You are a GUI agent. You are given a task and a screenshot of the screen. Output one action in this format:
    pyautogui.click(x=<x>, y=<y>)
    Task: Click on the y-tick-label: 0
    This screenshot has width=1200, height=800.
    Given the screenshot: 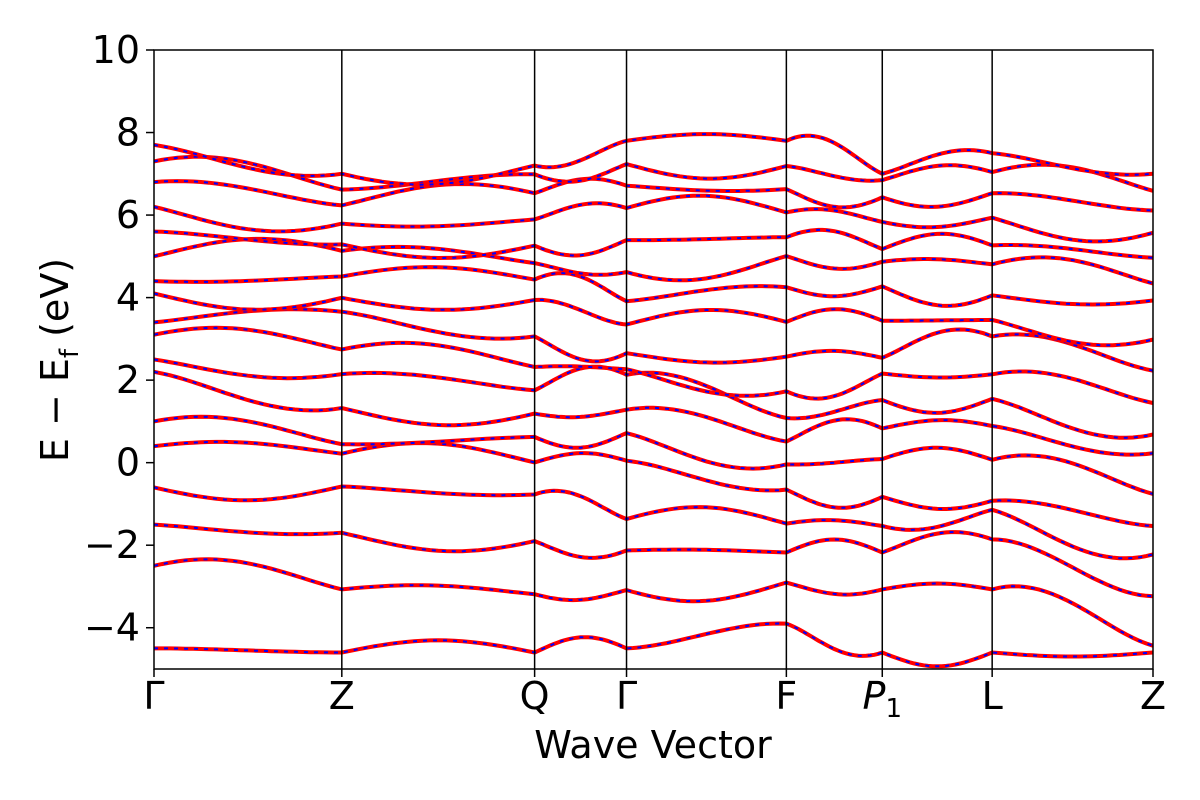 What is the action you would take?
    pyautogui.click(x=128, y=463)
    